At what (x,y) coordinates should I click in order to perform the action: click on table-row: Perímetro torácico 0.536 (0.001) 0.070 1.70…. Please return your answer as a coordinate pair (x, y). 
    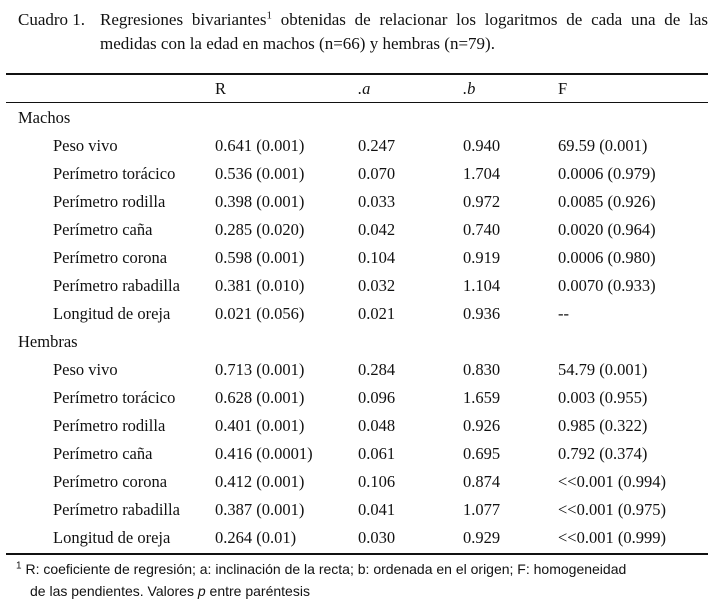
    Looking at the image, I should click on (362, 174).